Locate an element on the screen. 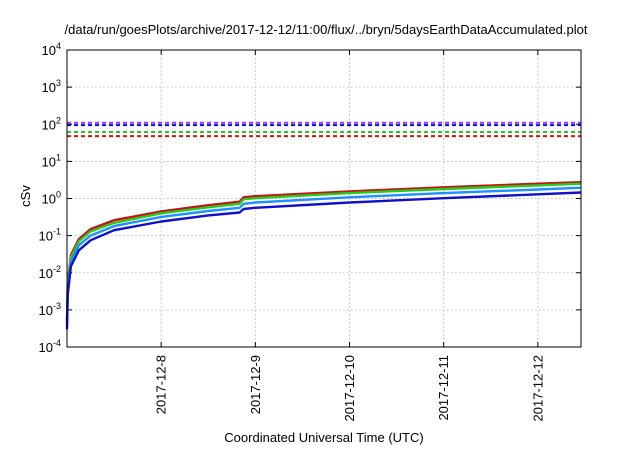 This screenshot has height=453, width=640. y-tick-exponent: -2 is located at coordinates (57, 269).